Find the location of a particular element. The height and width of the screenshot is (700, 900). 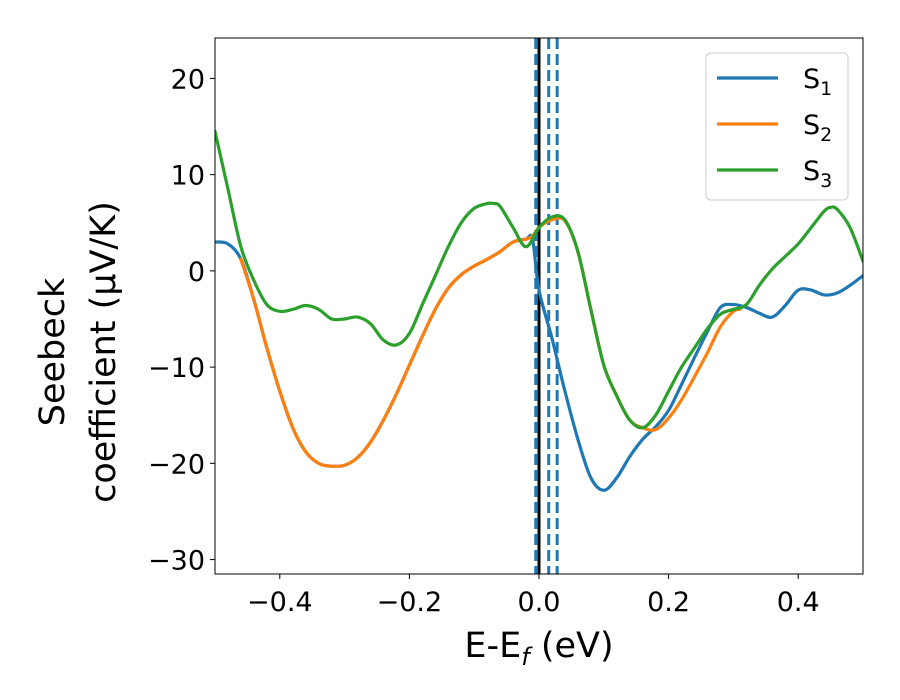

legend-label-s2: S2 is located at coordinates (817, 128).